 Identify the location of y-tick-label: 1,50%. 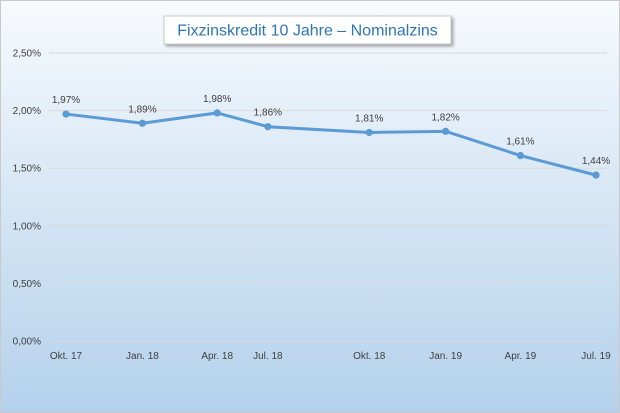
(27, 169).